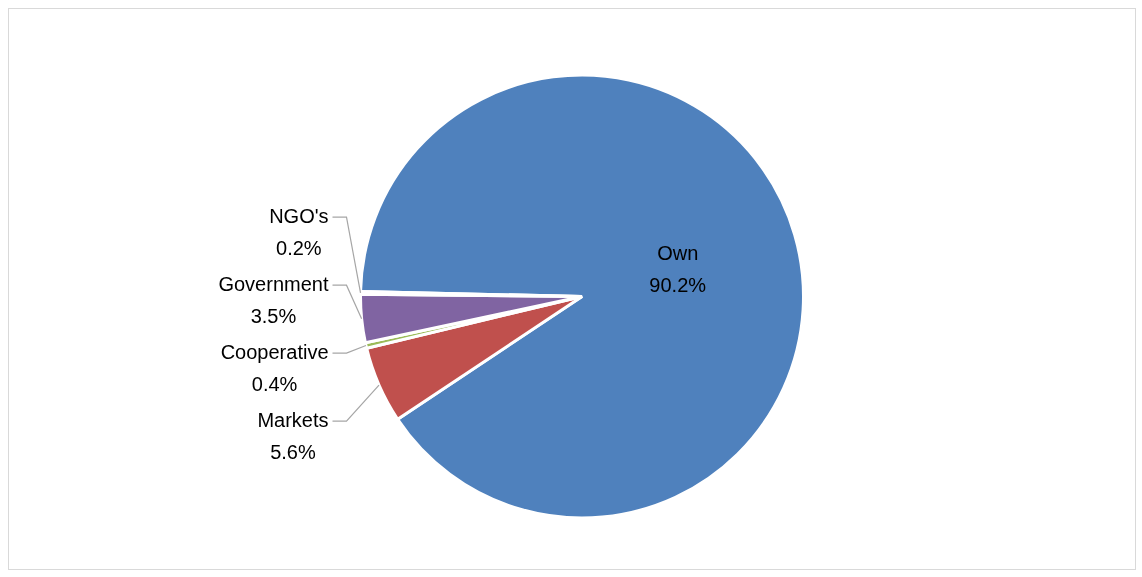 This screenshot has height=577, width=1142. Describe the element at coordinates (678, 285) in the screenshot. I see `data-label: 90.2%` at that location.